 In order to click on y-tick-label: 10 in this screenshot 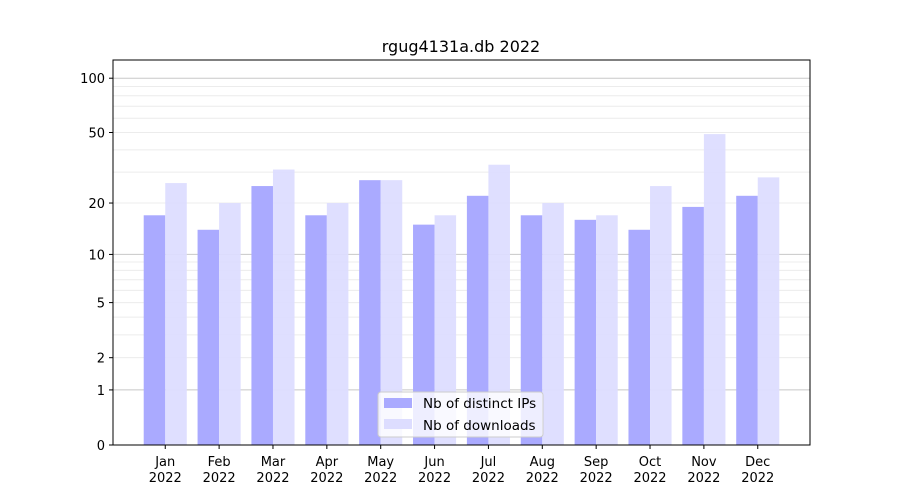, I will do `click(96, 255)`.